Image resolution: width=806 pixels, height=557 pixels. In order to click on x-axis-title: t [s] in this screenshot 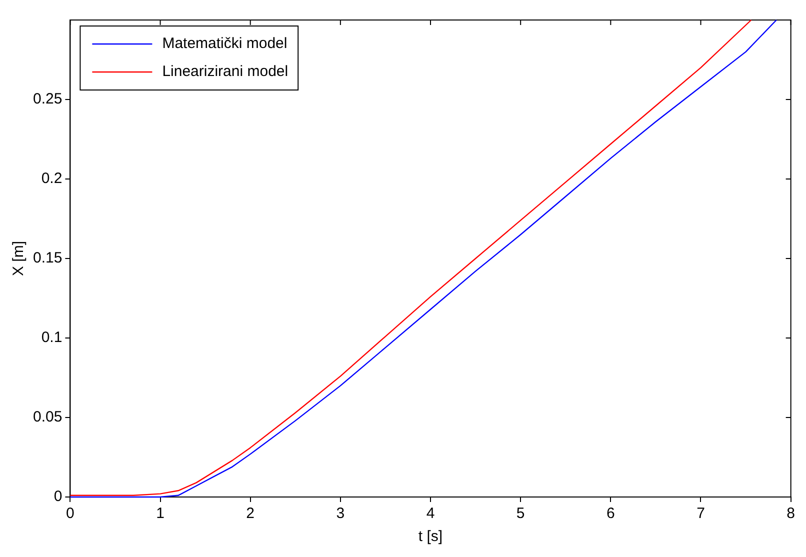, I will do `click(430, 537)`.